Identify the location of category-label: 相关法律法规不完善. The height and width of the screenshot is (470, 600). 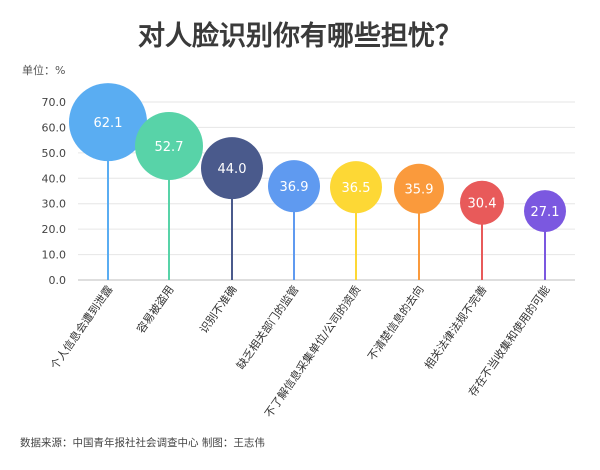
(455, 327).